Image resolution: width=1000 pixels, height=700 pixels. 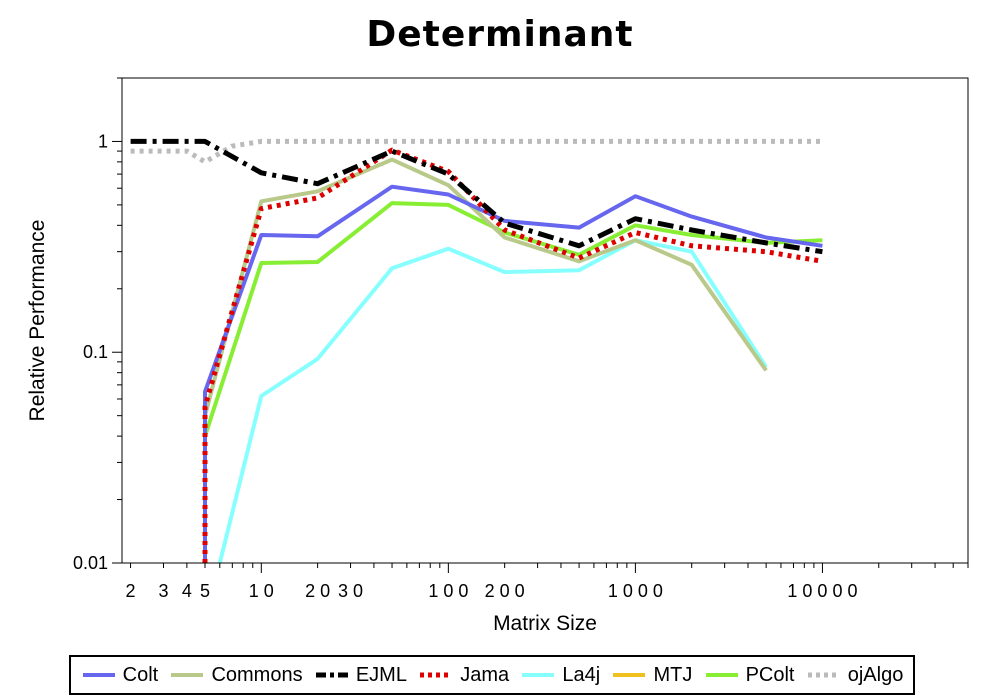 I want to click on y-axis-title: Relative Performance, so click(x=37, y=321).